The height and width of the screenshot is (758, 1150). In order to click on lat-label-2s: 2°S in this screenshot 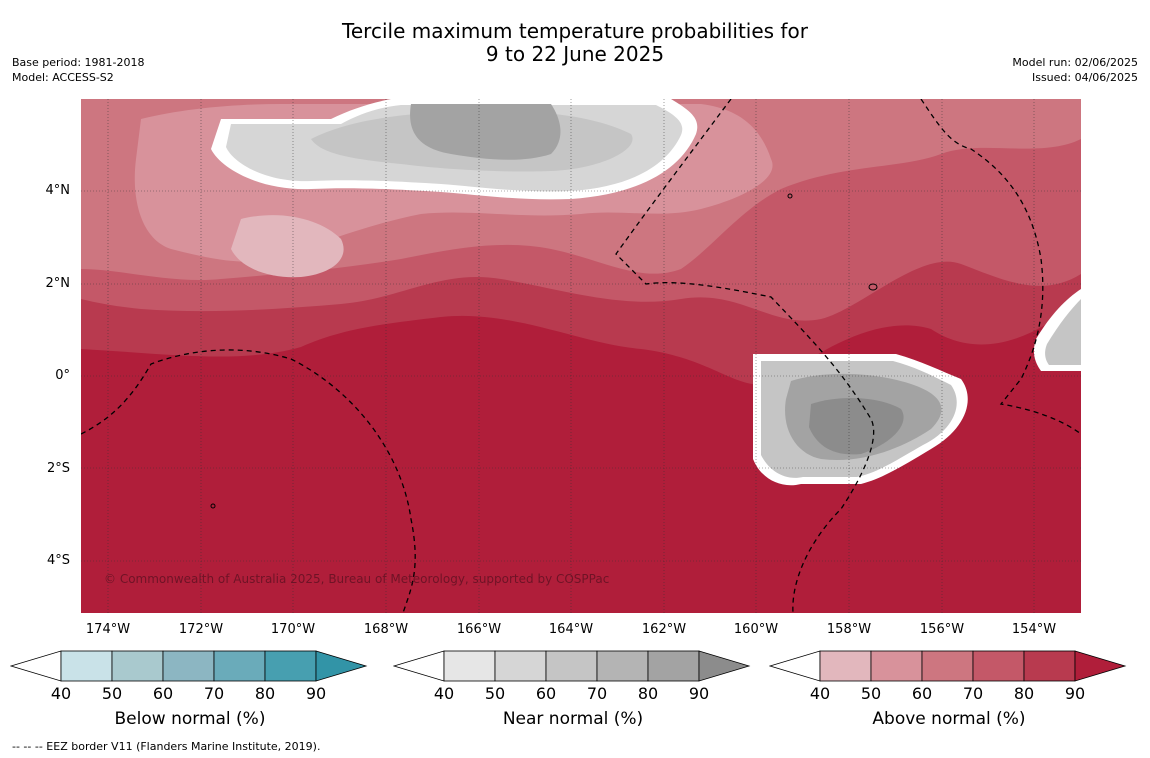, I will do `click(58, 468)`.